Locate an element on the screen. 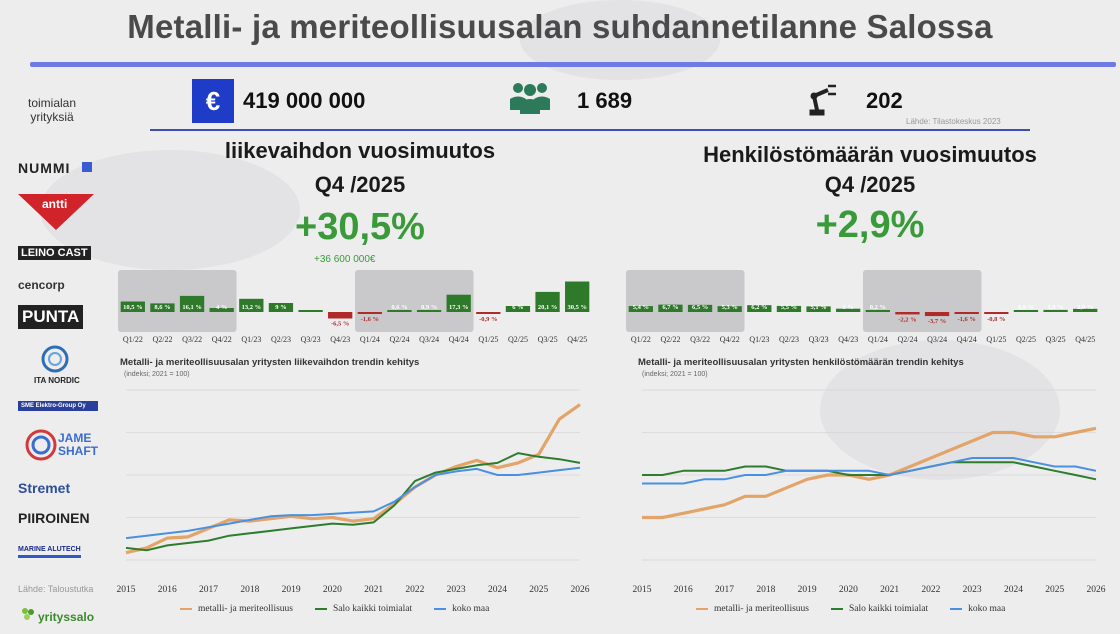 This screenshot has height=634, width=1120. category-label: Q3/24 is located at coordinates (937, 339).